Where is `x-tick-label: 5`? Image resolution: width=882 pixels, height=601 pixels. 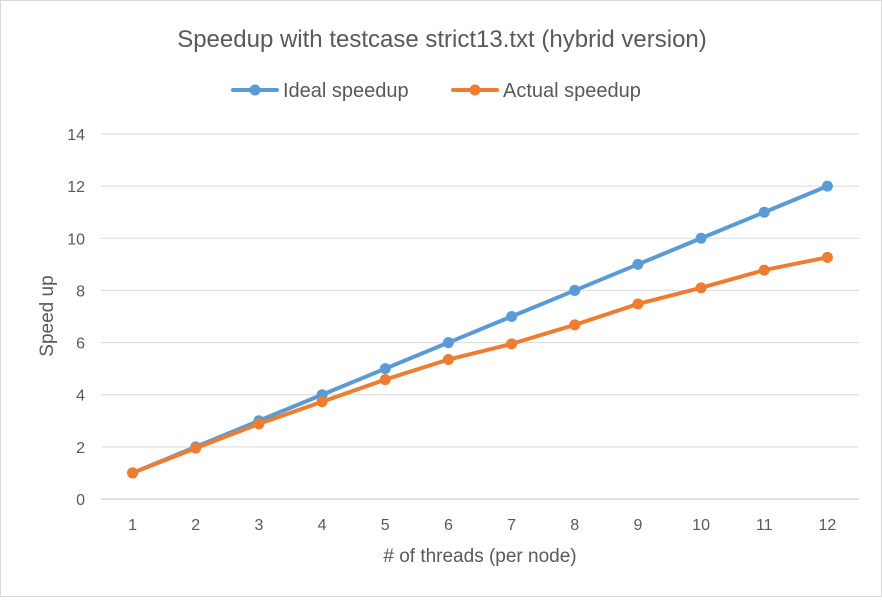
x-tick-label: 5 is located at coordinates (385, 525).